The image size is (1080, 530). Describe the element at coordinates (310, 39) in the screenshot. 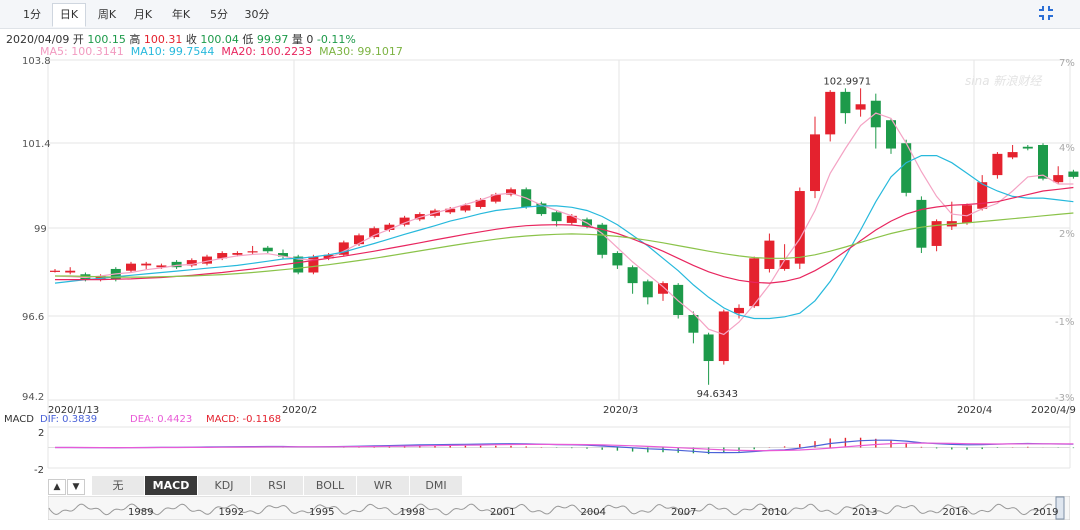

I see `volume-value: 0` at that location.